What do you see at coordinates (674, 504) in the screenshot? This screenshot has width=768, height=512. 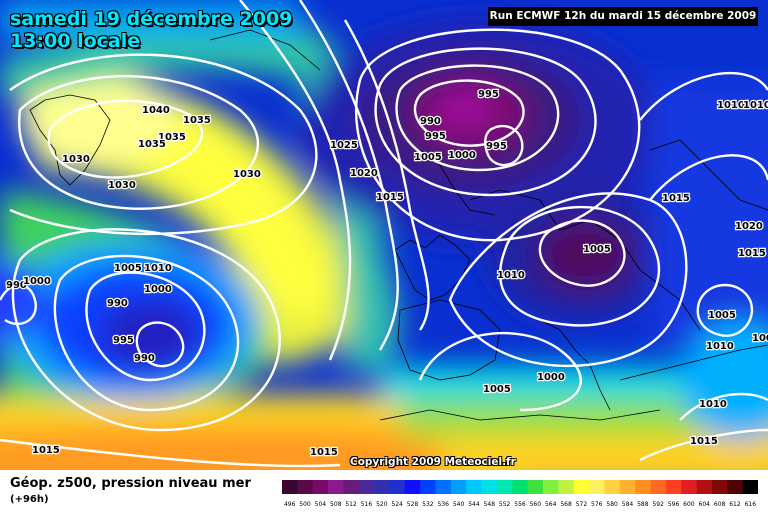 I see `scale-tick-label: 596` at bounding box center [674, 504].